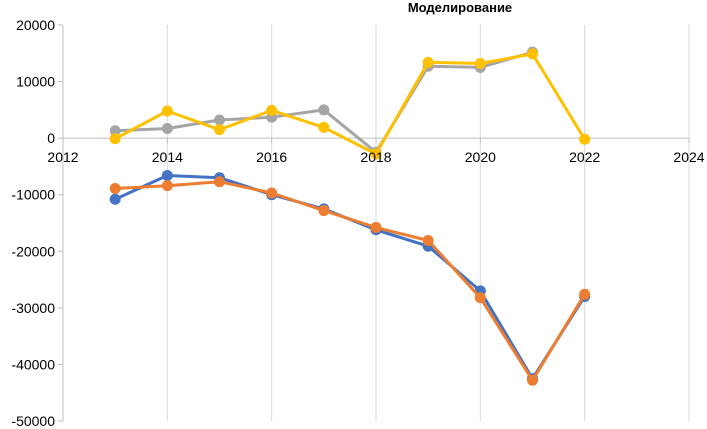 This screenshot has height=429, width=707. Describe the element at coordinates (35, 25) in the screenshot. I see `y-tick-label: 20000` at that location.